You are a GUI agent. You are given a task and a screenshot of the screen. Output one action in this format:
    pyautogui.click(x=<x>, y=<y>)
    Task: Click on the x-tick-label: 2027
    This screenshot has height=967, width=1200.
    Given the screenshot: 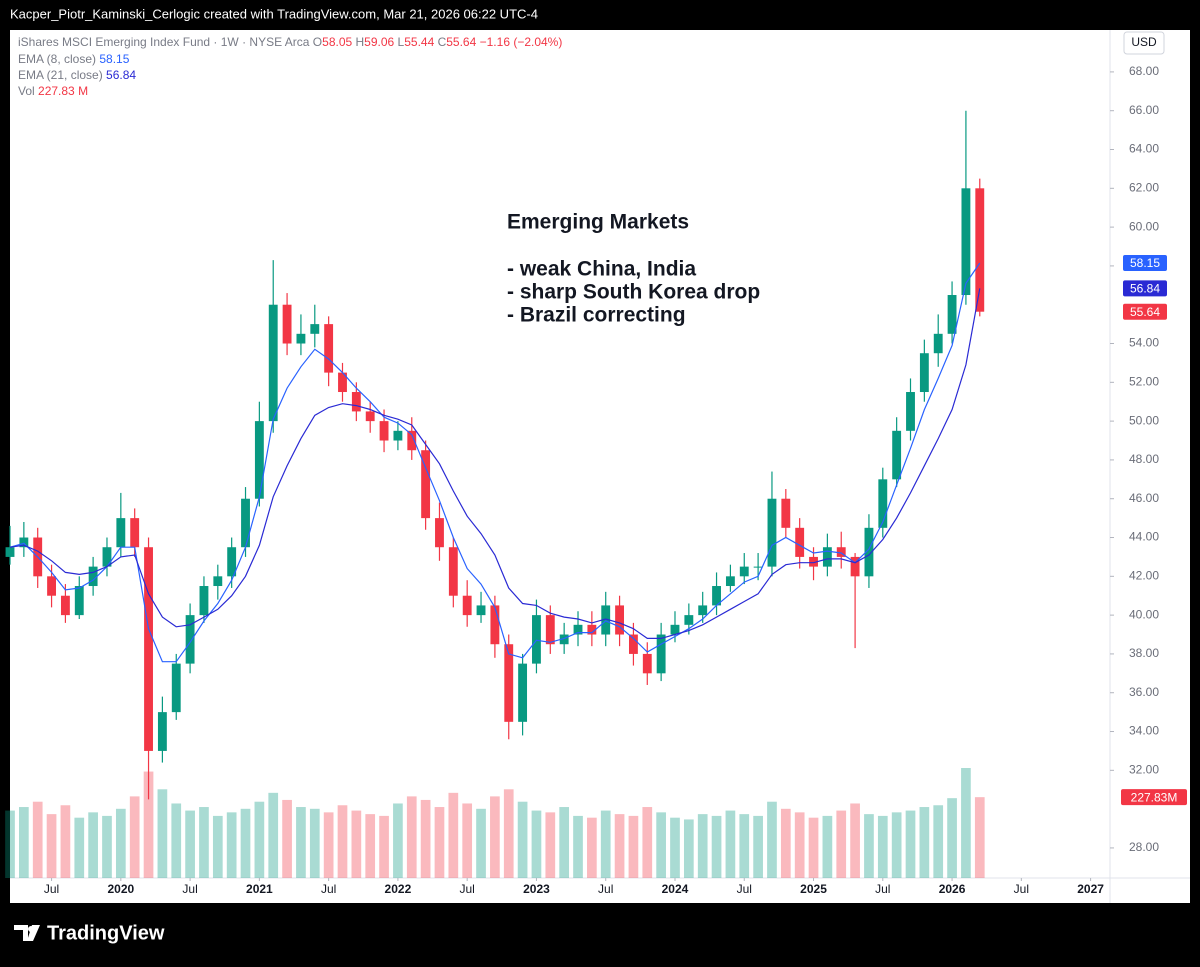 What is the action you would take?
    pyautogui.click(x=1090, y=889)
    